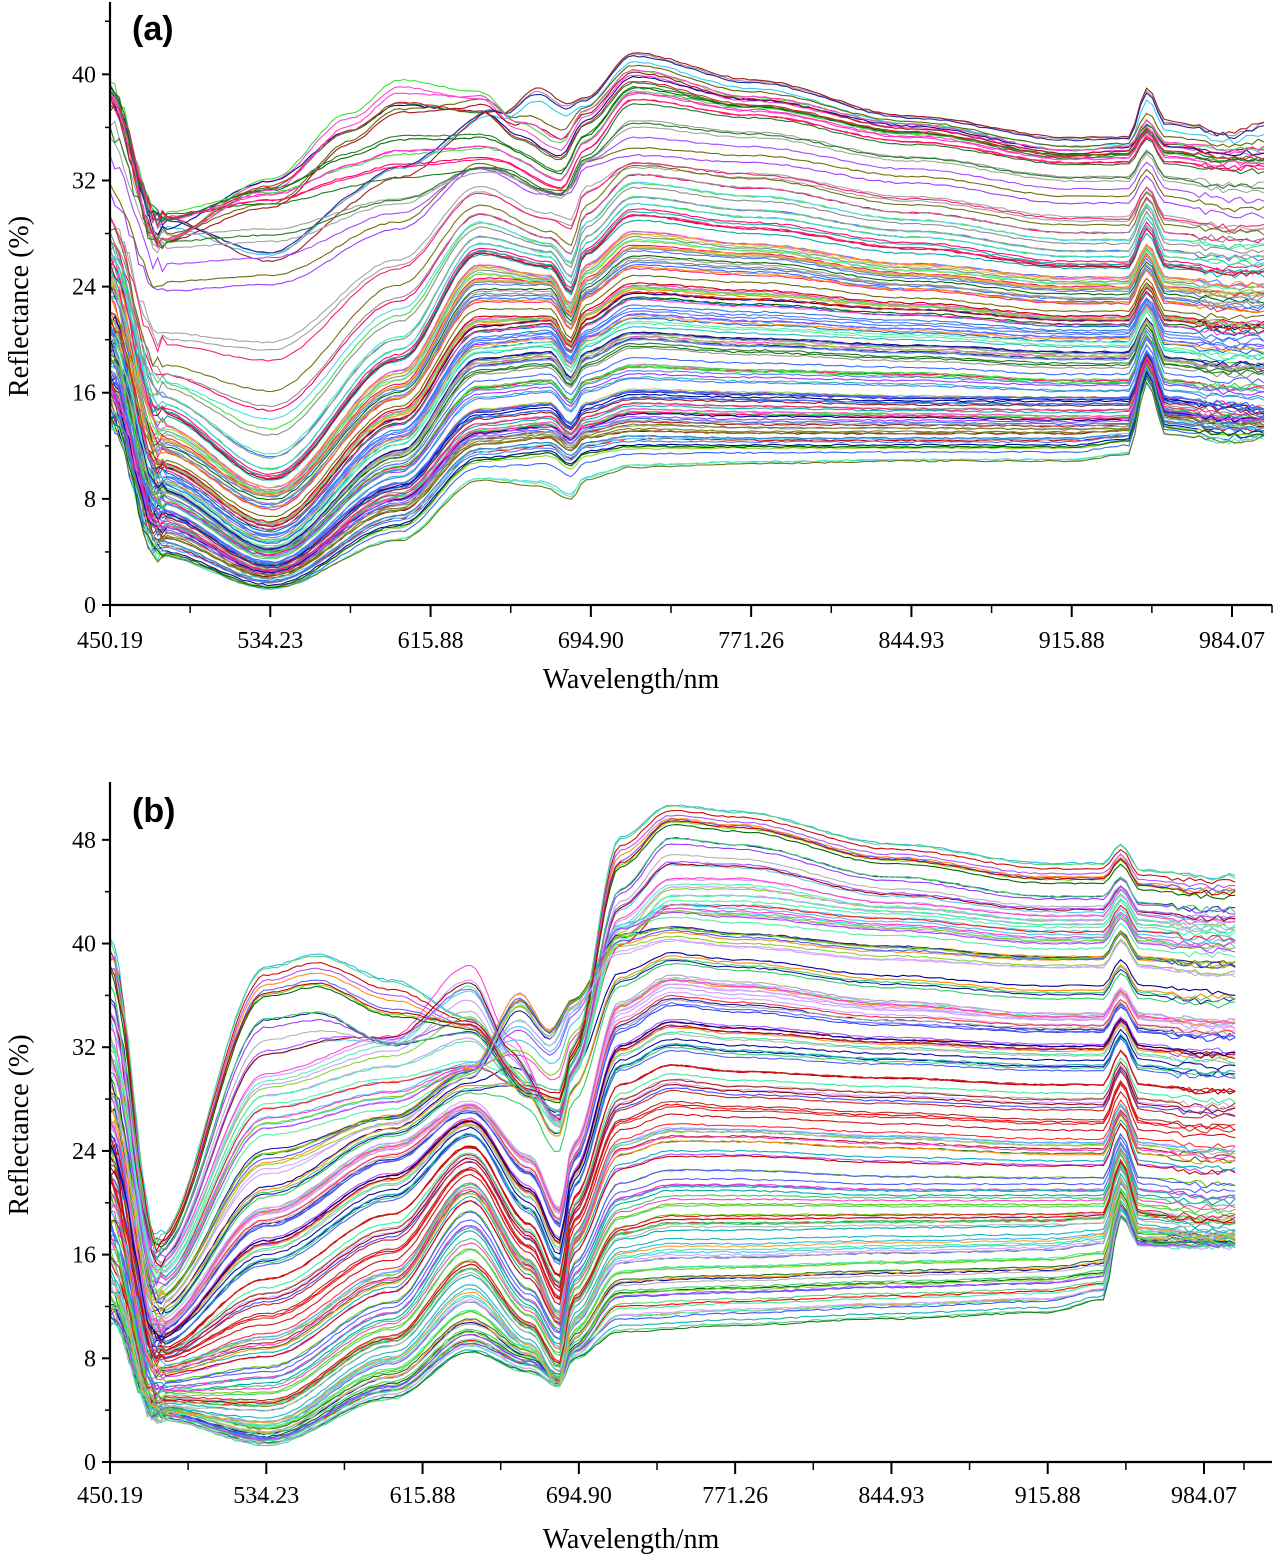  Describe the element at coordinates (84, 1048) in the screenshot. I see `y-tick-label: 32` at that location.